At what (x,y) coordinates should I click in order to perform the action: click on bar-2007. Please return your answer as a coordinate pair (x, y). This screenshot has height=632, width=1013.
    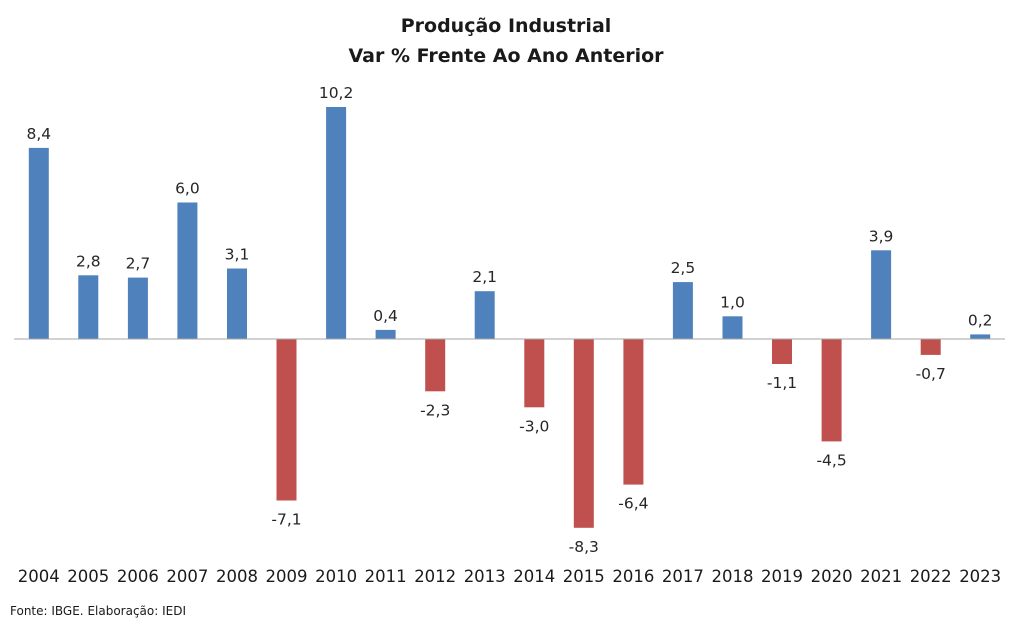
    Looking at the image, I should click on (187, 270).